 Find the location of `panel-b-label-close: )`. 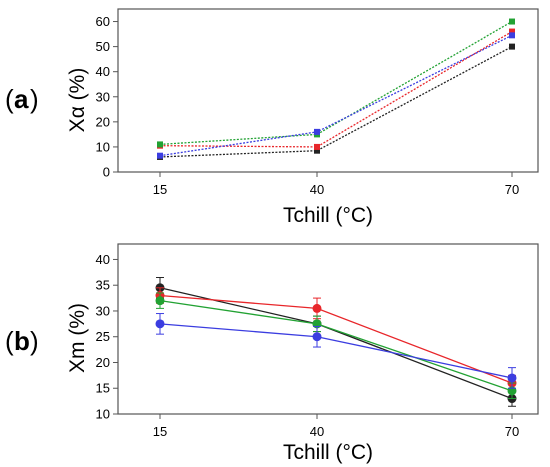

panel-b-label-close: ) is located at coordinates (34, 341).